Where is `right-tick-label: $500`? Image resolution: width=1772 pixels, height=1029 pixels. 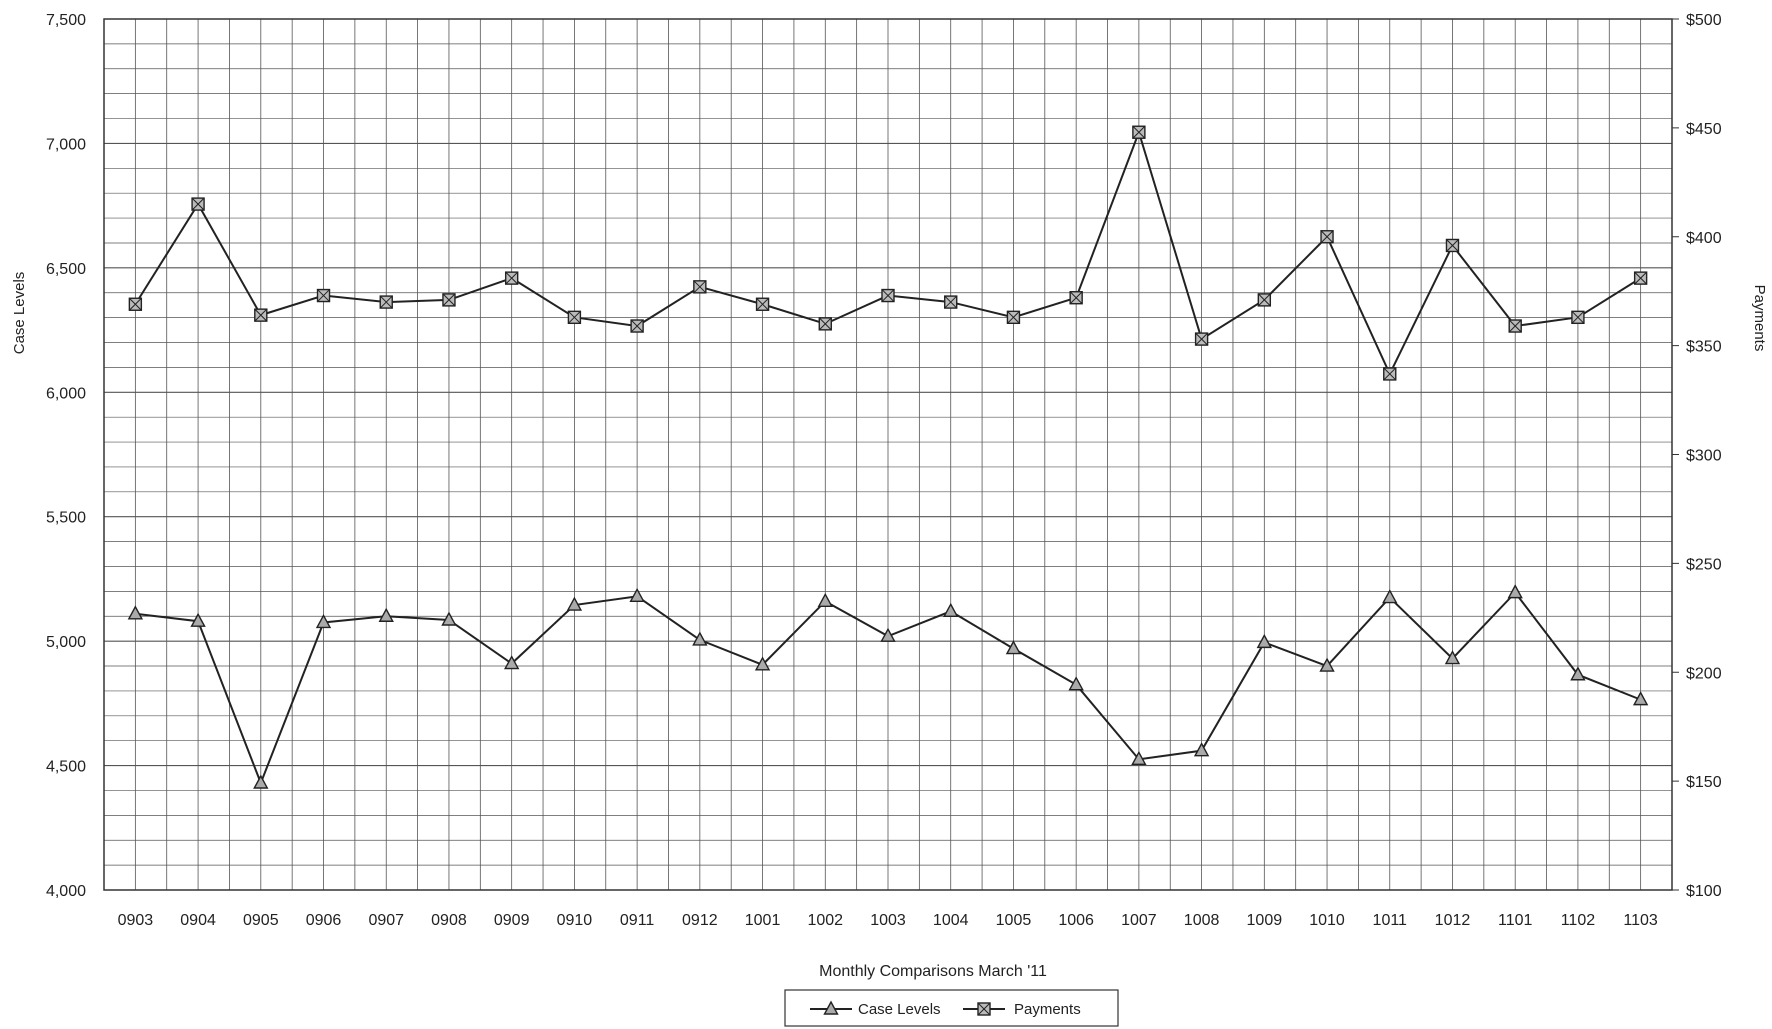 right-tick-label: $500 is located at coordinates (1704, 20).